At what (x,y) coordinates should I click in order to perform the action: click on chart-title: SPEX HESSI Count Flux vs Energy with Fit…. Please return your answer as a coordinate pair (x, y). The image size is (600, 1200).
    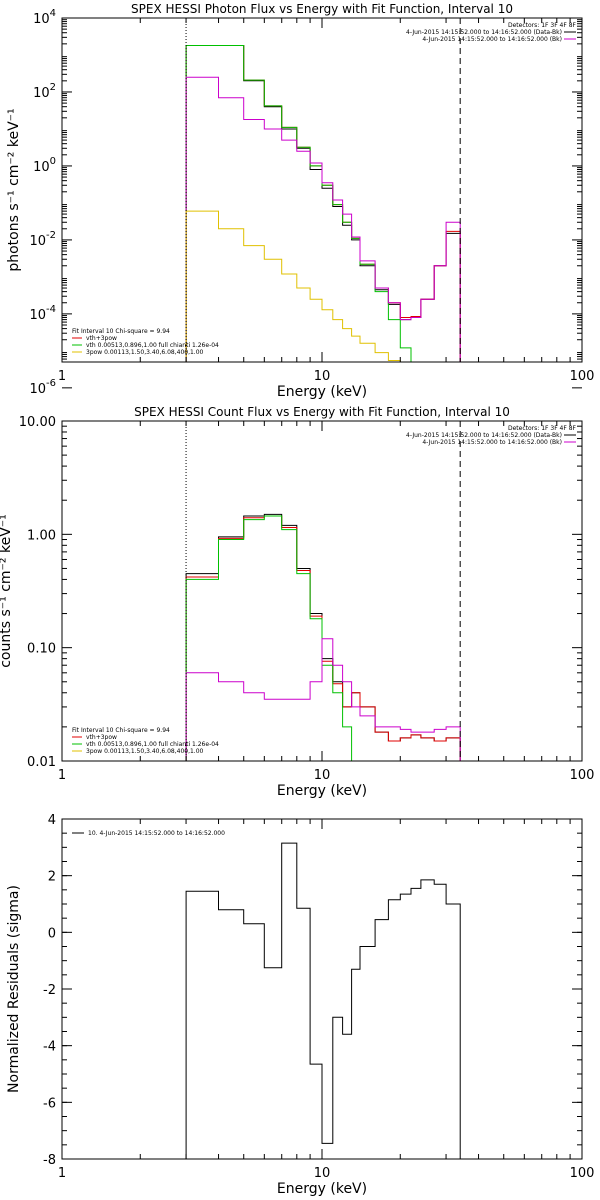
    Looking at the image, I should click on (322, 412).